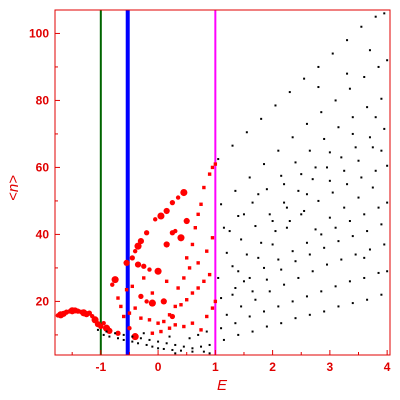 Image resolution: width=400 pixels, height=400 pixels. What do you see at coordinates (330, 367) in the screenshot?
I see `x-tick-label: 3` at bounding box center [330, 367].